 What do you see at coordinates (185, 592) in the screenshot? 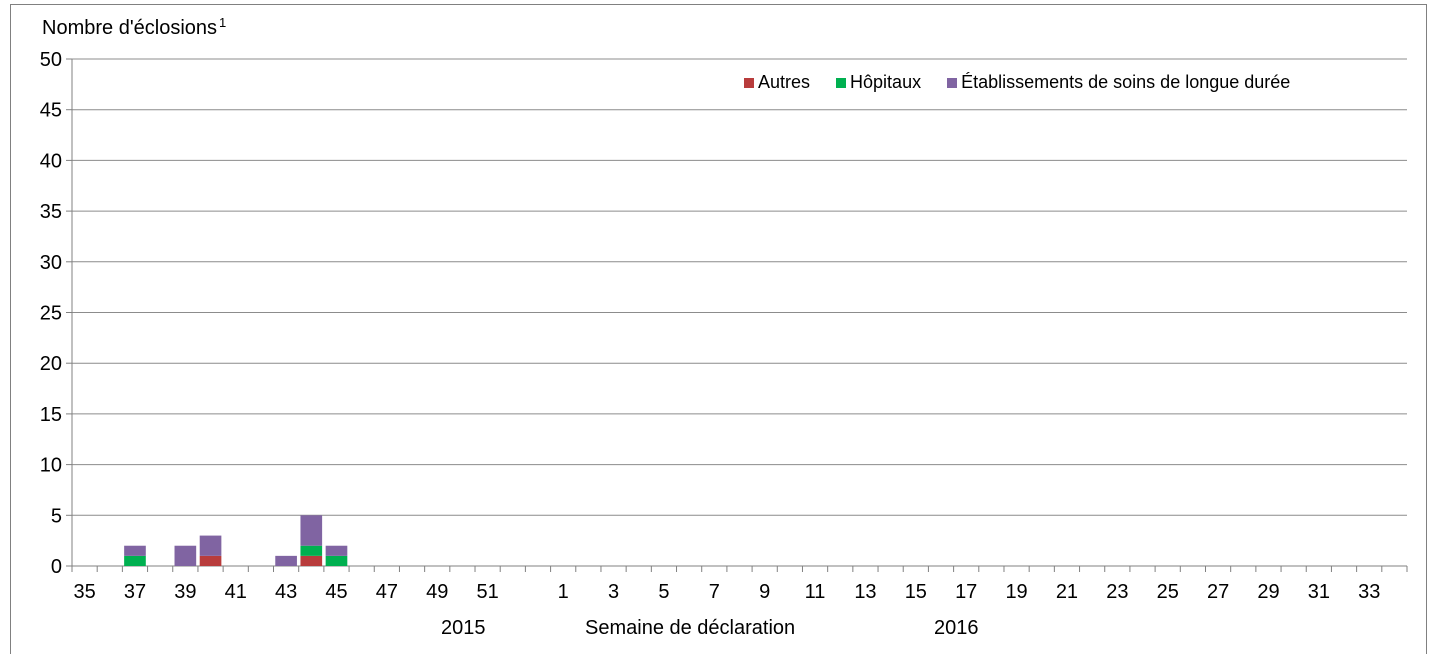
I see `x-tick-label-39: 39` at bounding box center [185, 592].